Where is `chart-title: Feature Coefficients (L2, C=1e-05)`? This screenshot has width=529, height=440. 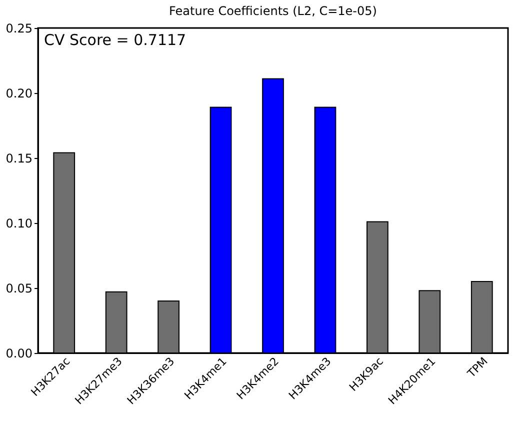 chart-title: Feature Coefficients (L2, C=1e-05) is located at coordinates (273, 11).